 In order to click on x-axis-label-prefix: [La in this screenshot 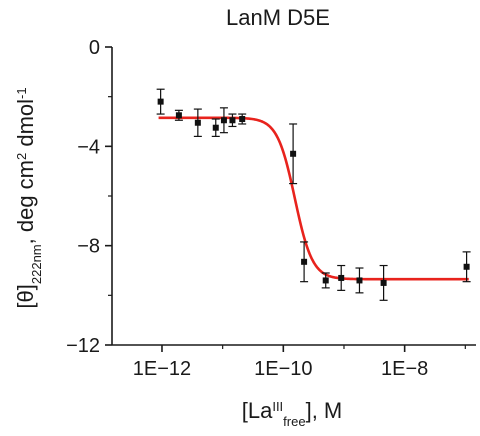, I will do `click(257, 410)`.